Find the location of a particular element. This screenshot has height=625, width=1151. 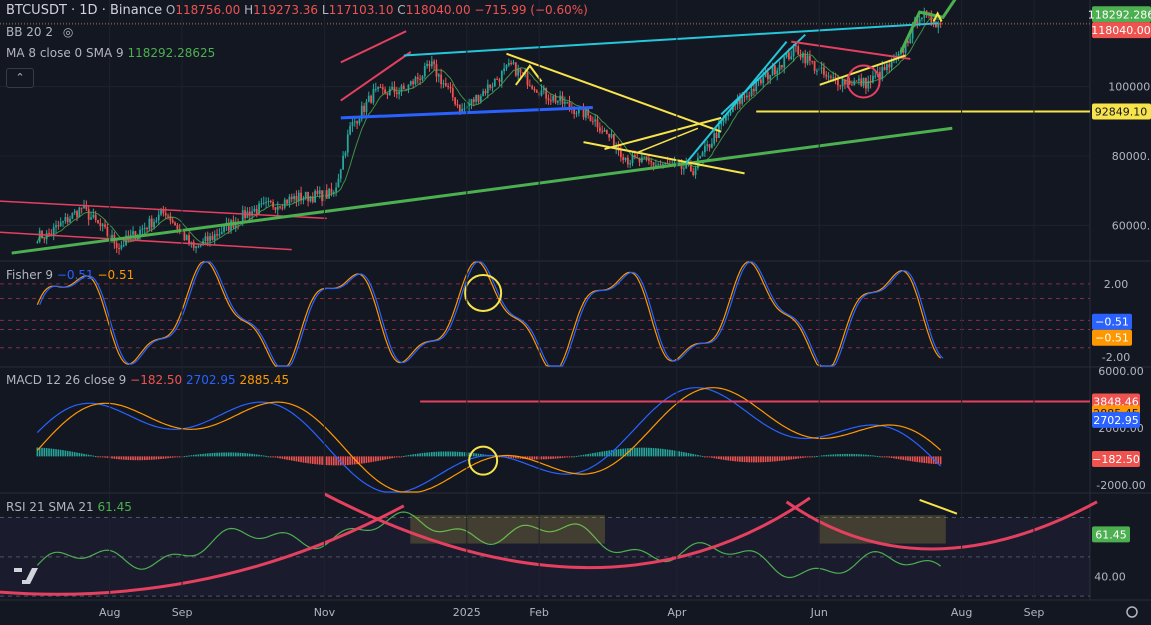

rsi-legend: RSI 21 SMA 21 61.45 is located at coordinates (69, 507).